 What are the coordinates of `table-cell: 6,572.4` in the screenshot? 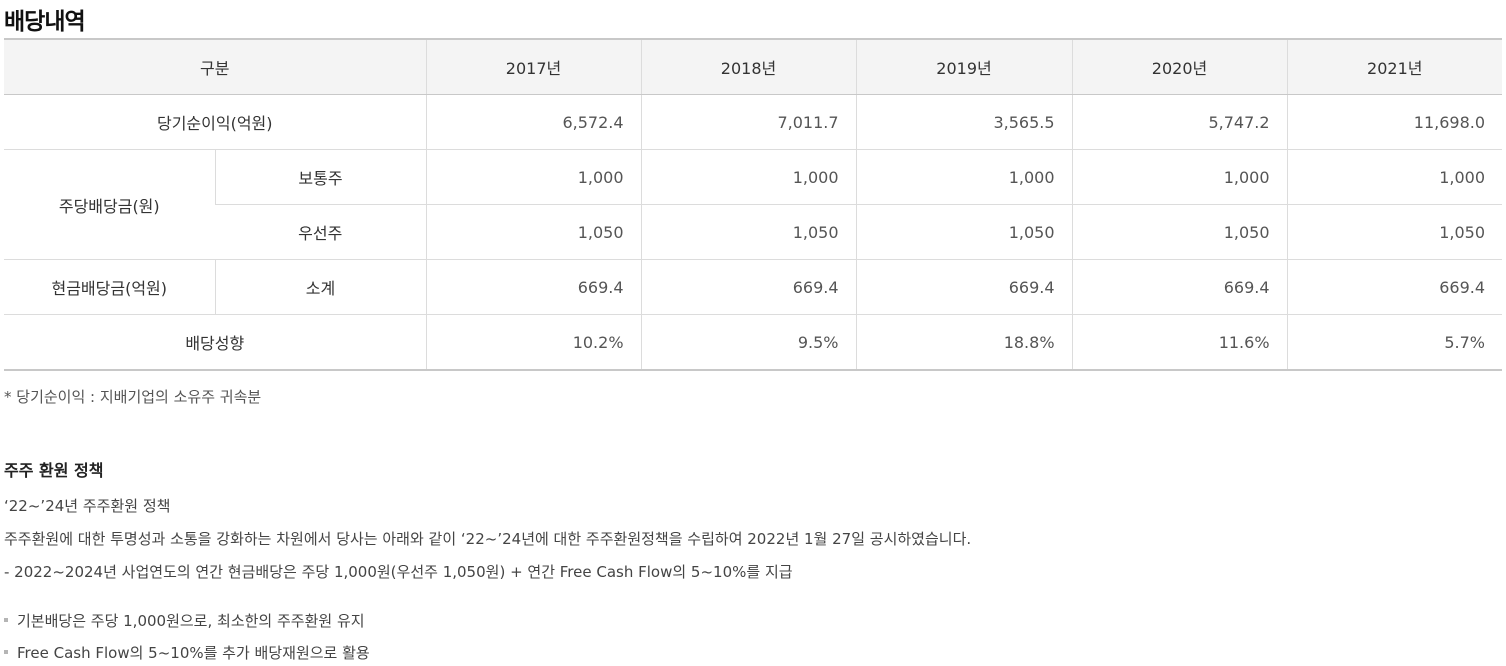 It's located at (533, 122).